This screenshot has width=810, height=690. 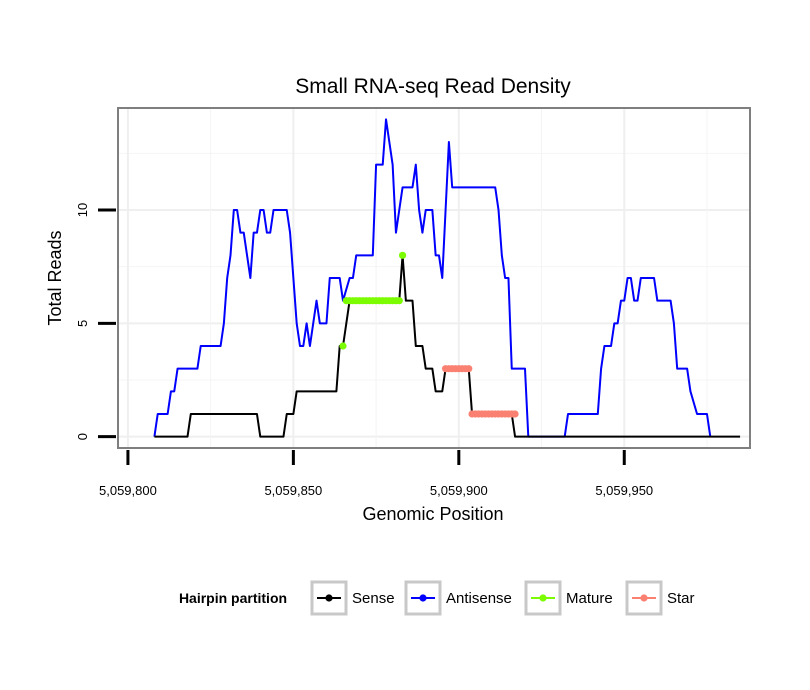 What do you see at coordinates (433, 86) in the screenshot?
I see `chart-title: Small RNA-seq Read Density` at bounding box center [433, 86].